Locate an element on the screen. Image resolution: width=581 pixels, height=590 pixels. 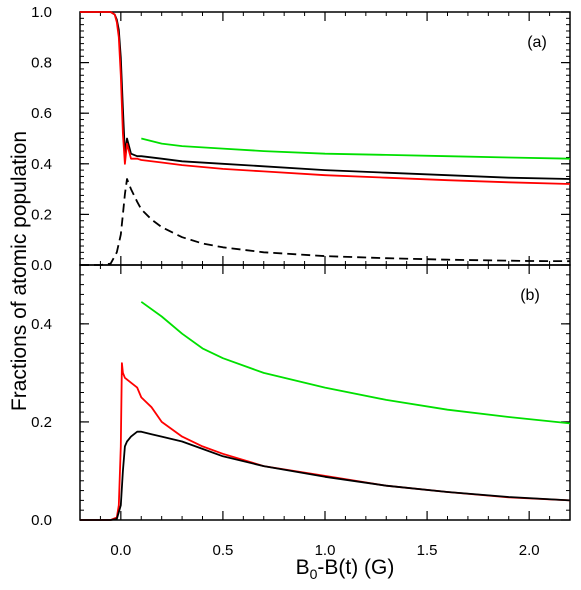
x-tick-label: 1.5 is located at coordinates (427, 550).